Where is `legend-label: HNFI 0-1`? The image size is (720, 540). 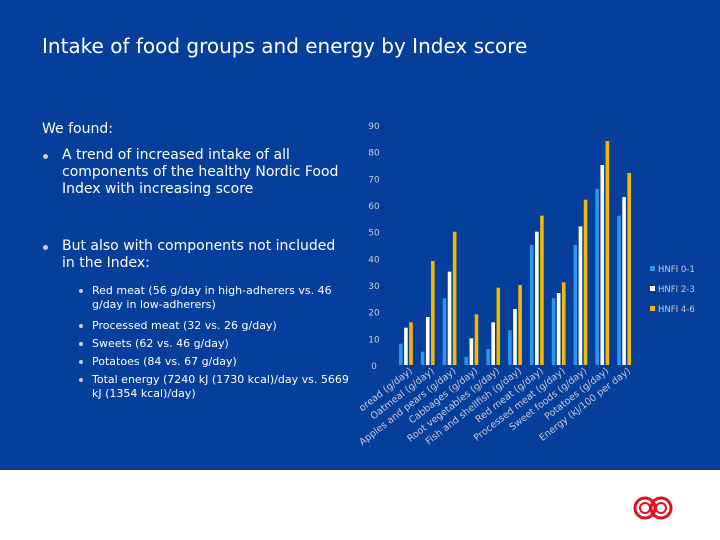 legend-label: HNFI 0-1 is located at coordinates (676, 270).